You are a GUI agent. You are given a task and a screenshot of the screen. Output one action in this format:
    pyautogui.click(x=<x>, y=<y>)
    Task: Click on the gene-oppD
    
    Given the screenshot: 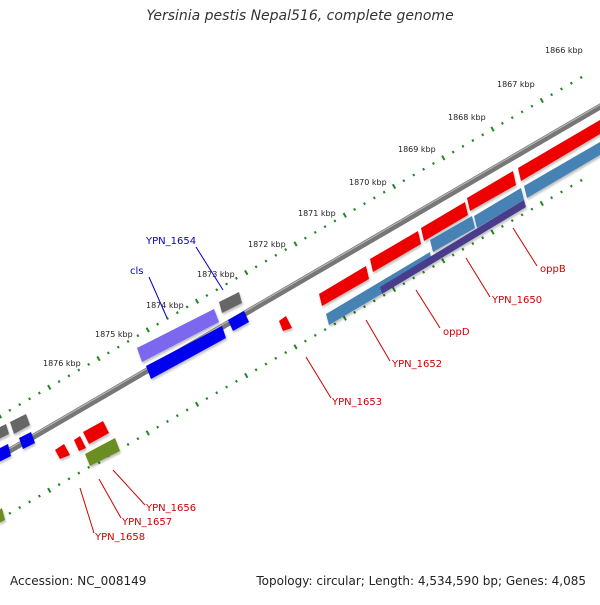 What is the action you would take?
    pyautogui.click(x=444, y=221)
    